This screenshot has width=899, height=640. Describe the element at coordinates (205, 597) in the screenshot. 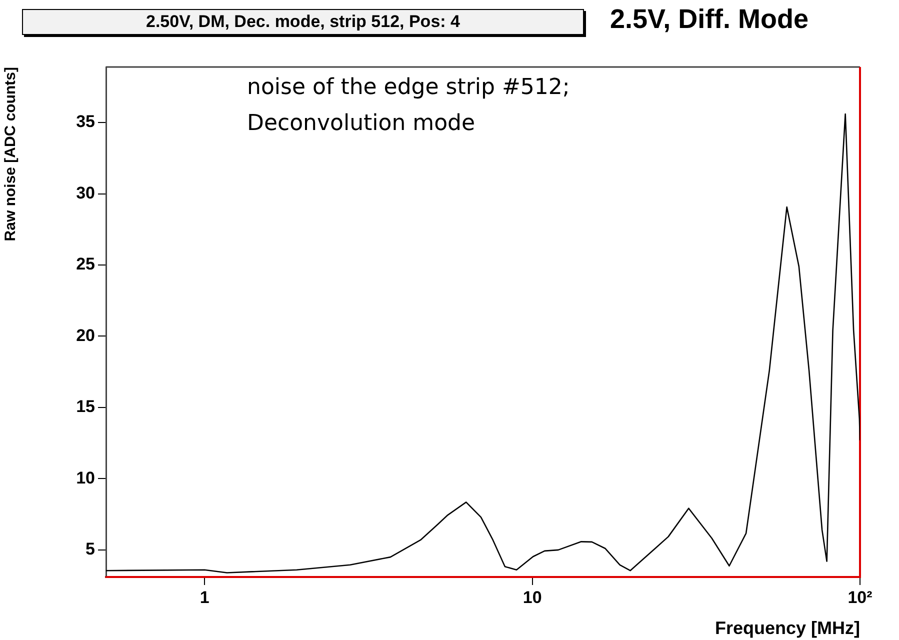

I see `x-tick-label: 1` at that location.